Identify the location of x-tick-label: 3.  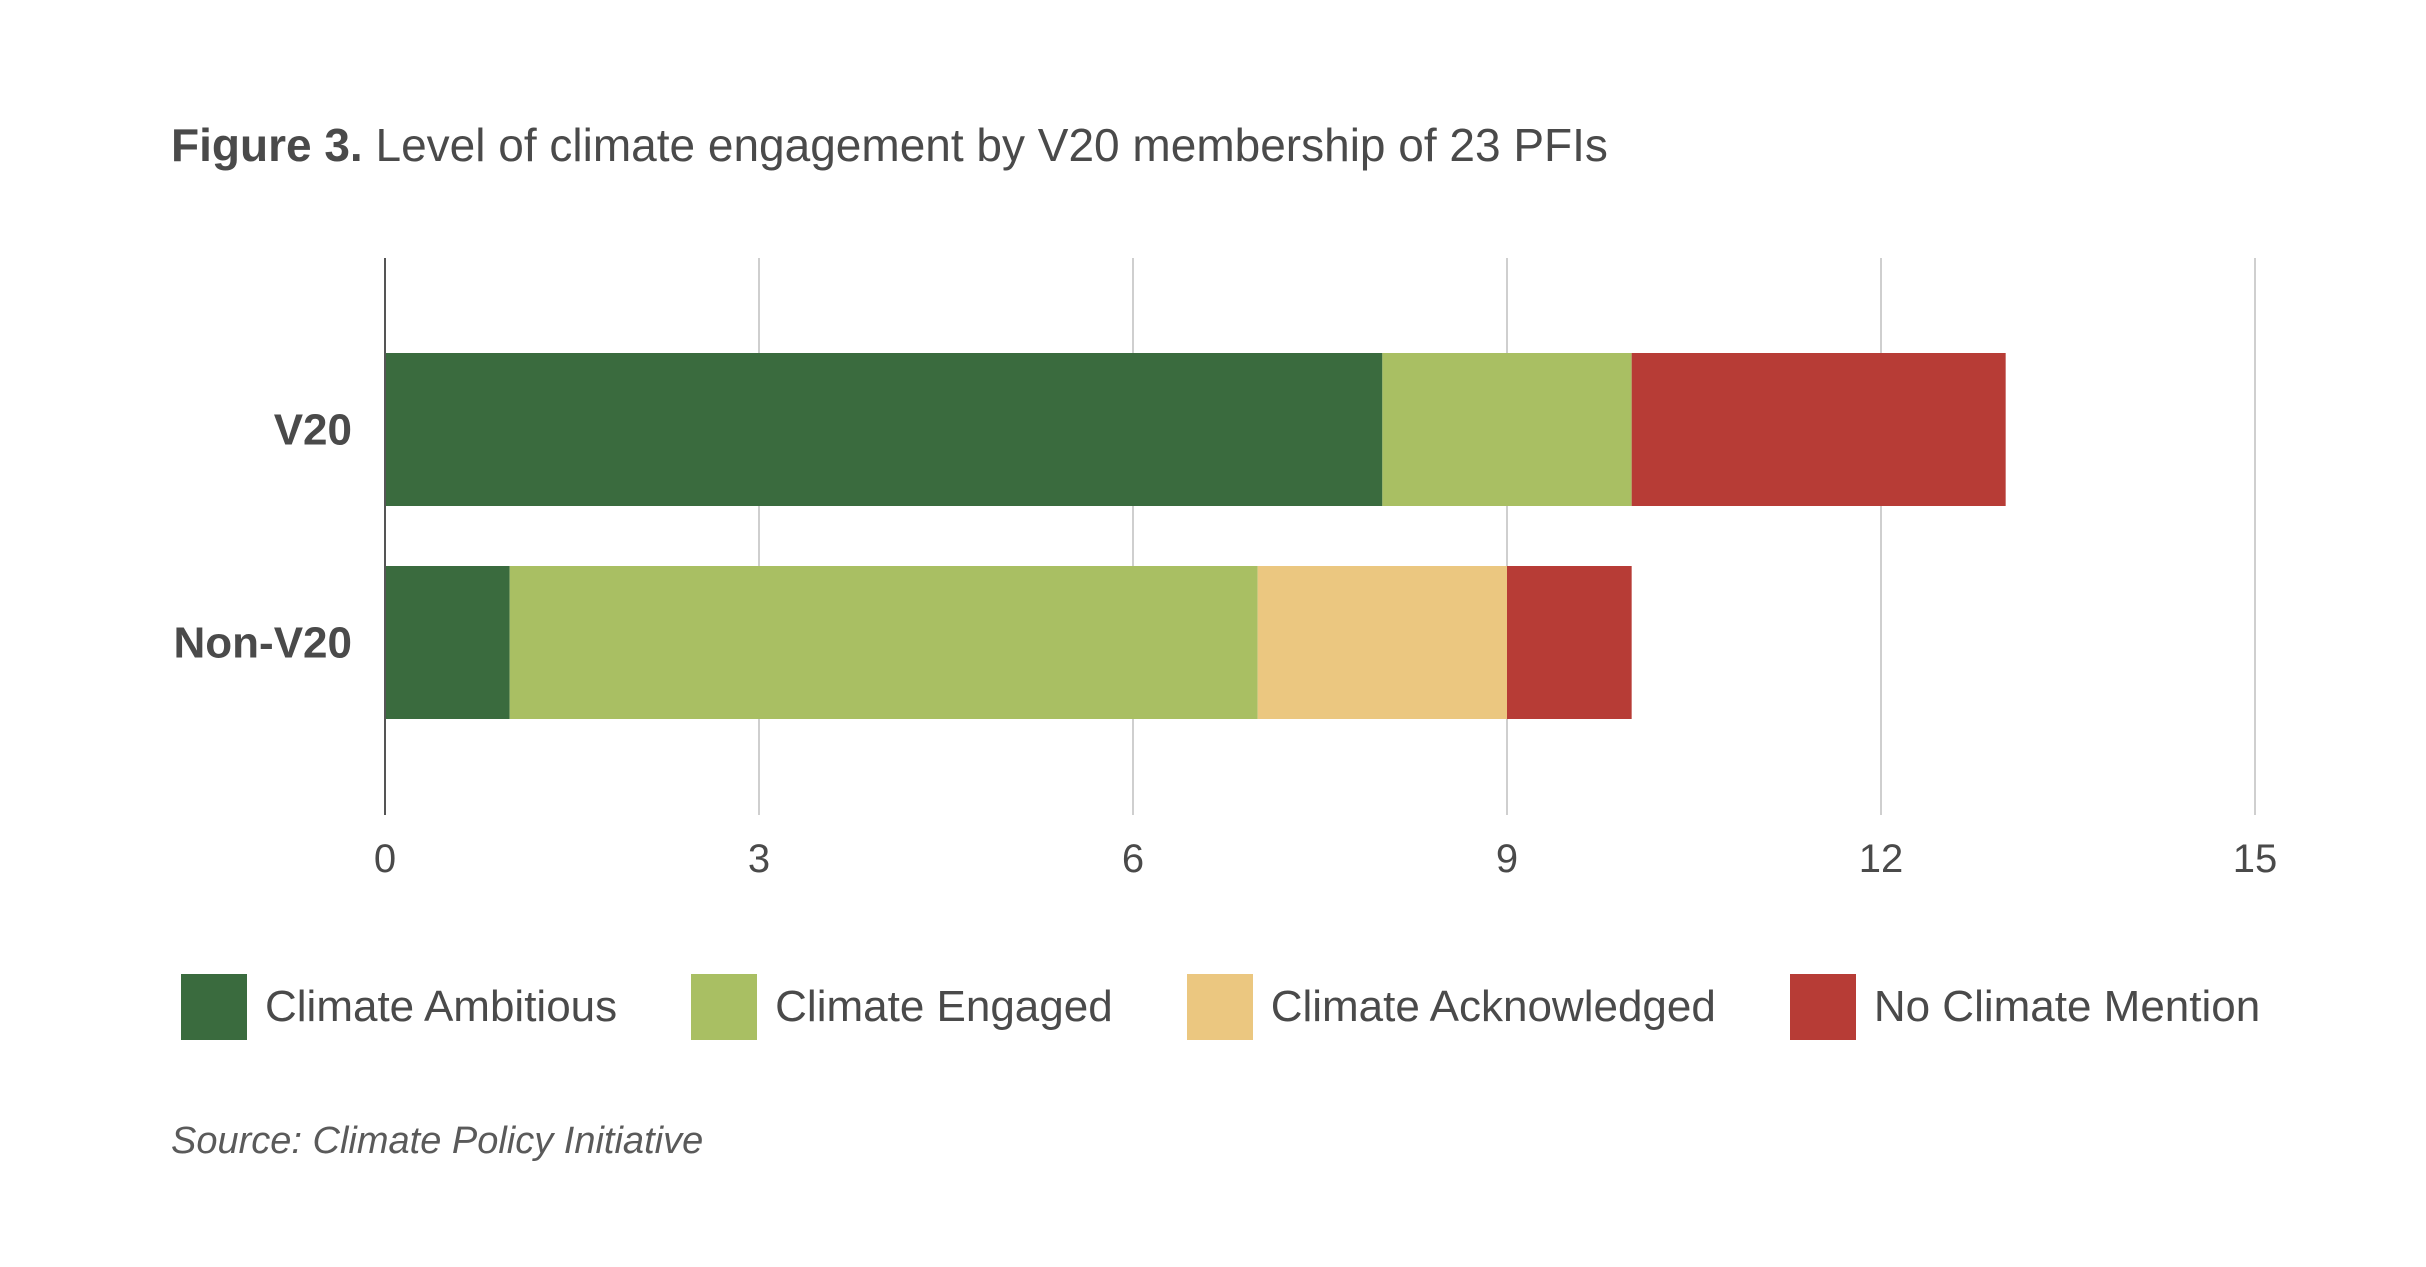
(759, 859).